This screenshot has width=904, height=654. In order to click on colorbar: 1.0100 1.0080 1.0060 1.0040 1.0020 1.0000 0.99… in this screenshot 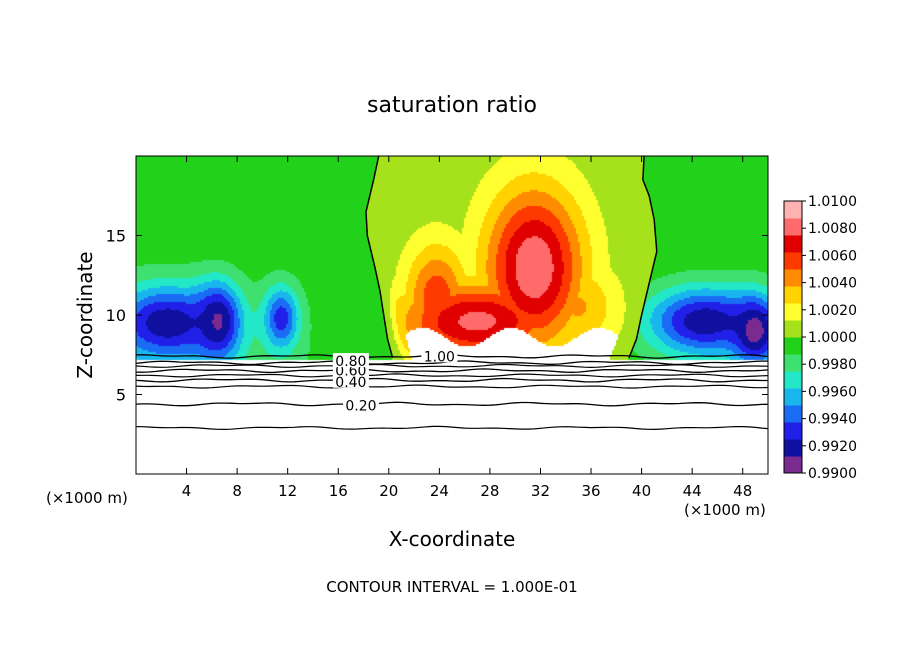, I will do `click(820, 338)`.